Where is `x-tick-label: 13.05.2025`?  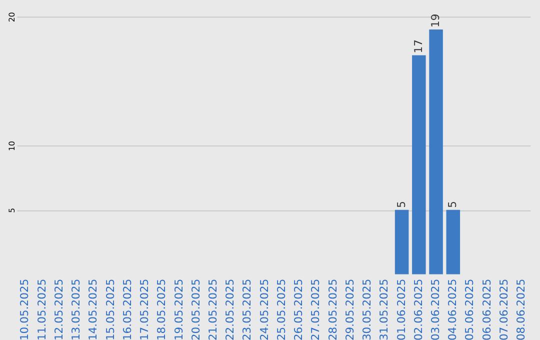 x-tick-label: 13.05.2025 is located at coordinates (76, 309).